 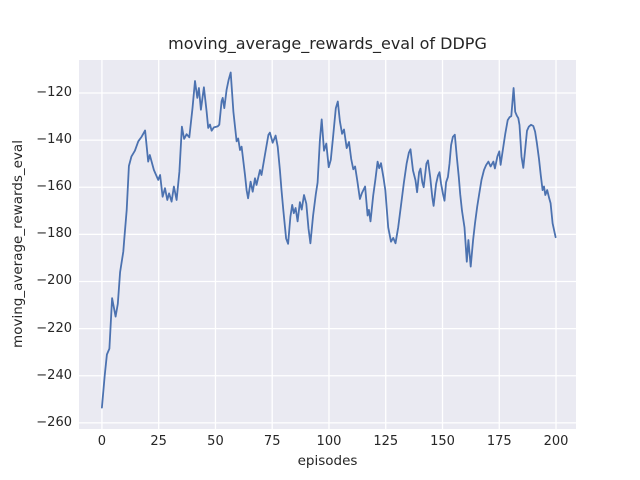 What do you see at coordinates (102, 441) in the screenshot?
I see `x-tick-label: 0` at bounding box center [102, 441].